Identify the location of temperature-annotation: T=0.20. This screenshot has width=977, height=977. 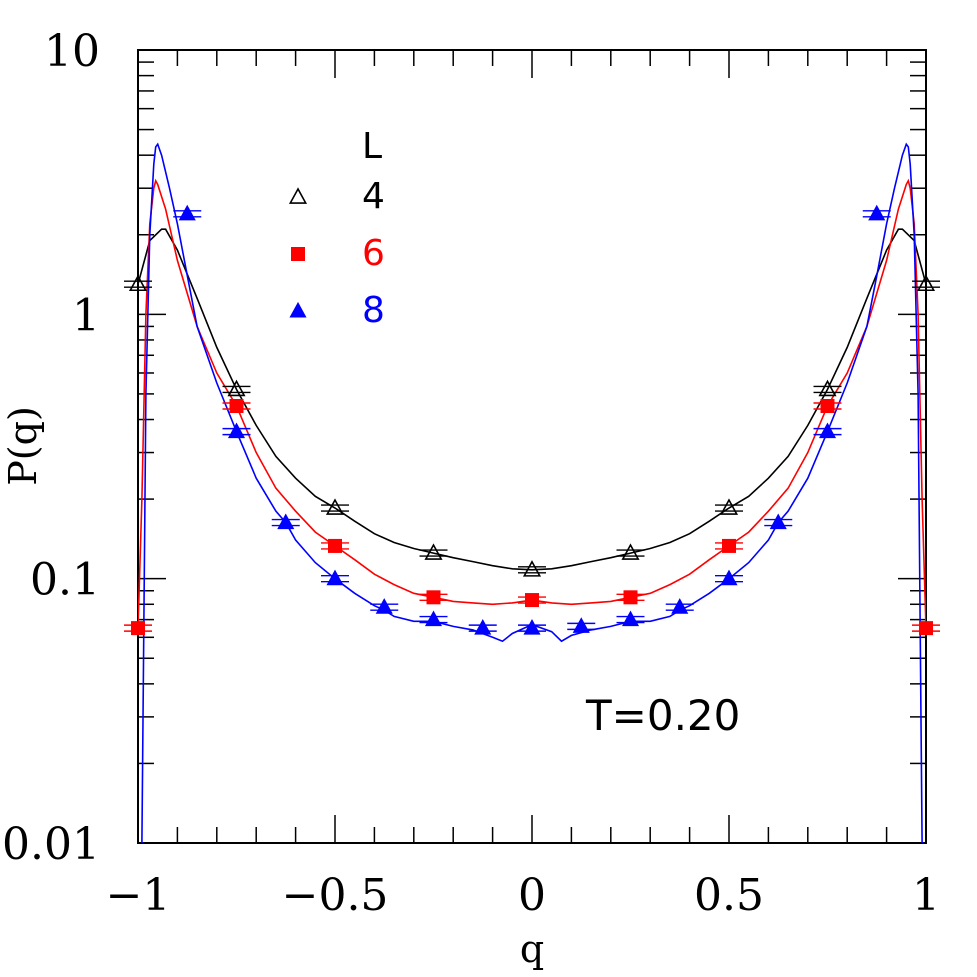
(662, 715).